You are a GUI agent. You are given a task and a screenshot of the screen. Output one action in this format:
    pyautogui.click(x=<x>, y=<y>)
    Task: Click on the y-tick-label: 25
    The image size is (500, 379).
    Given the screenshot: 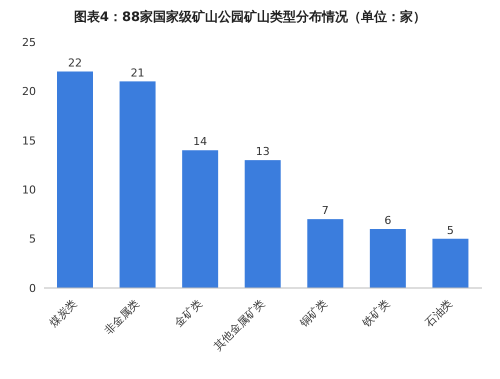 What is the action you would take?
    pyautogui.click(x=29, y=42)
    